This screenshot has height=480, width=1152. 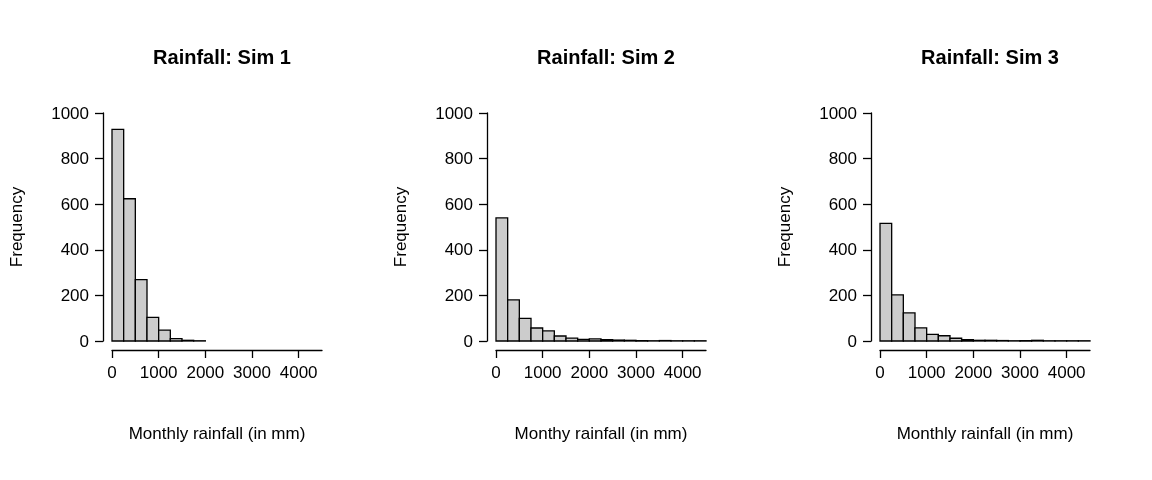 I want to click on chart-title: Rainfall: Sim 2, so click(x=606, y=57).